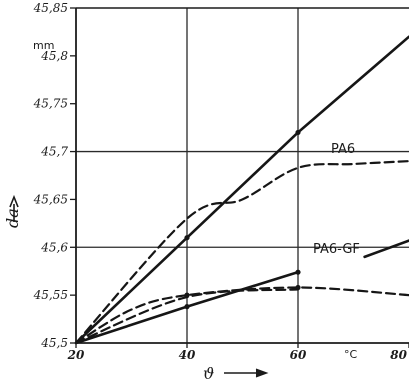  I want to click on data-markers, so click(242, 219).